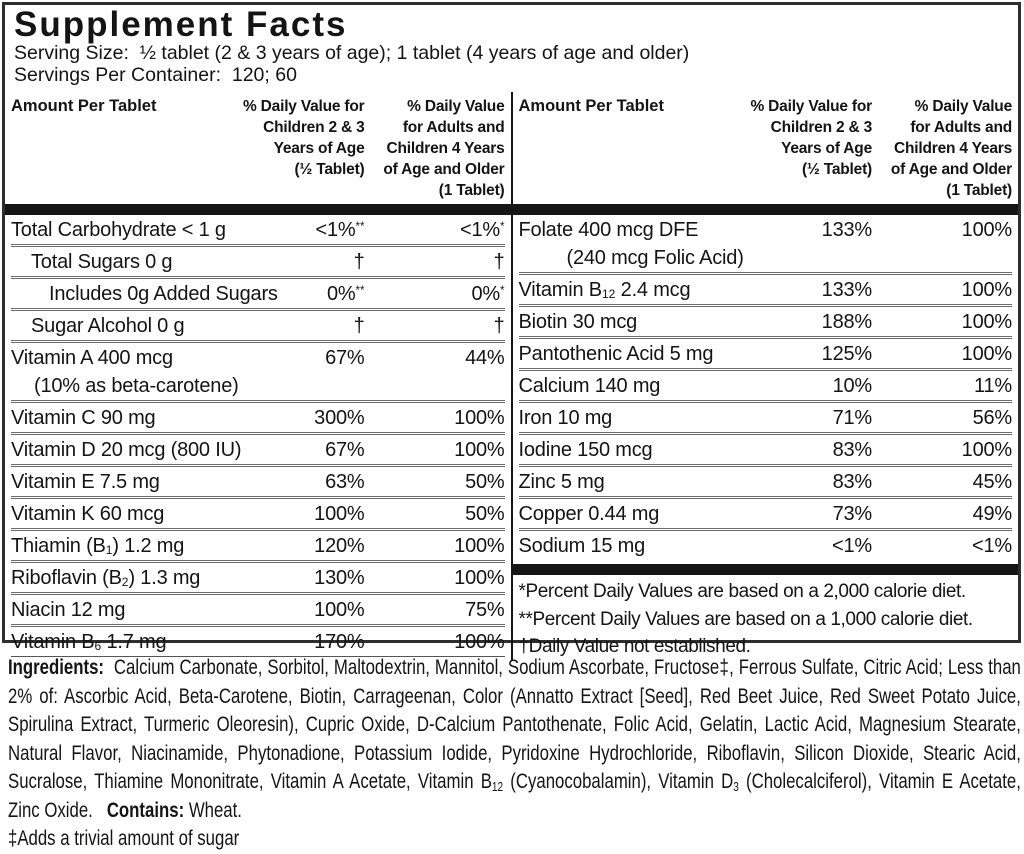  What do you see at coordinates (634, 646) in the screenshot?
I see `footnote-daily-value: †Daily Value not established.` at bounding box center [634, 646].